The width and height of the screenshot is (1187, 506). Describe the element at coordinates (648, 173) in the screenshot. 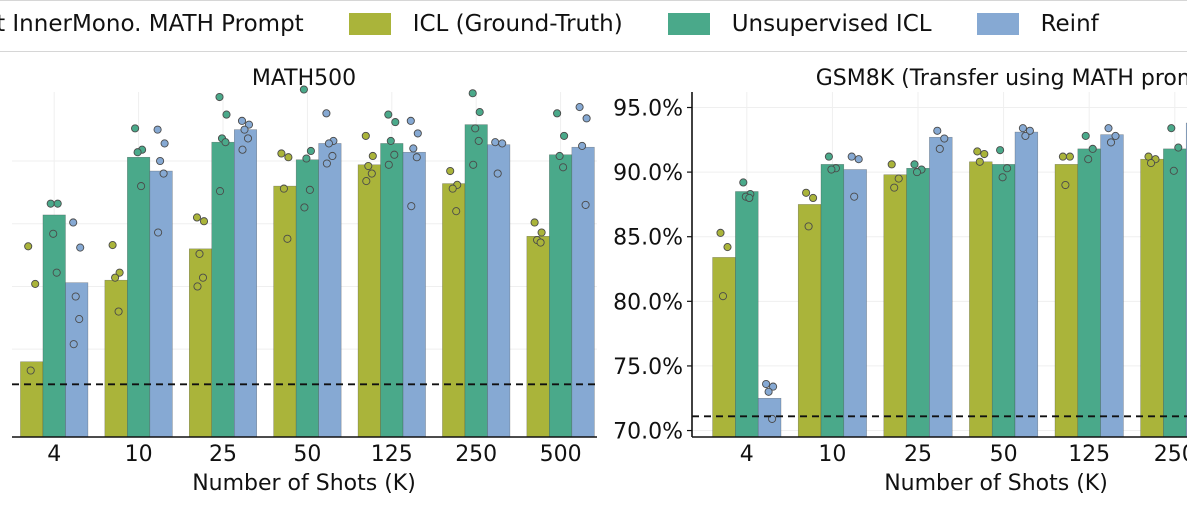

I see `y-tick-label: 90.0%` at that location.